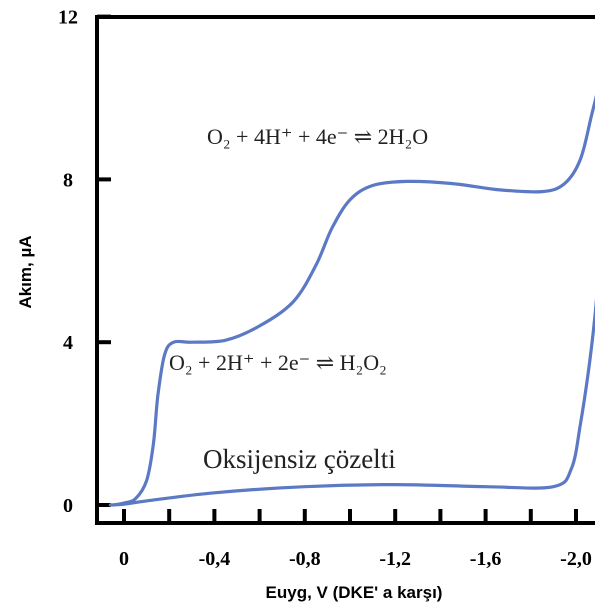 Image resolution: width=595 pixels, height=606 pixels. I want to click on x-tick-label: 0, so click(124, 559).